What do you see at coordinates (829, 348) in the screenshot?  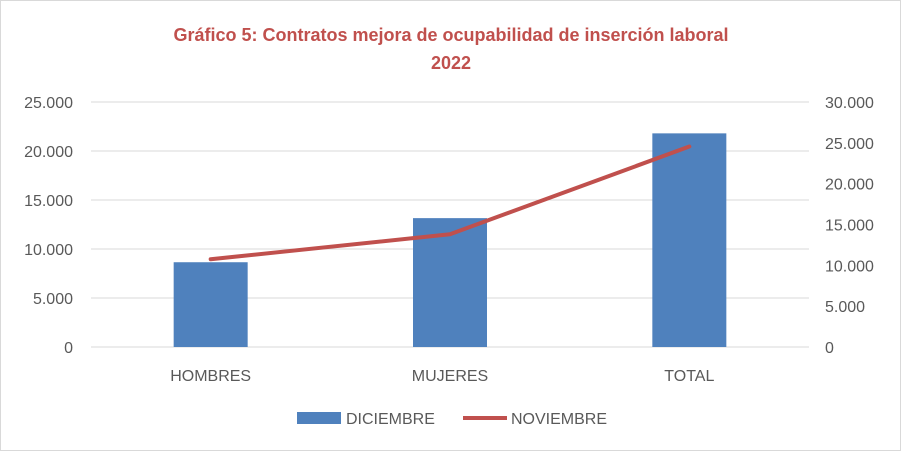 I see `y-right-tick-label: 0` at bounding box center [829, 348].